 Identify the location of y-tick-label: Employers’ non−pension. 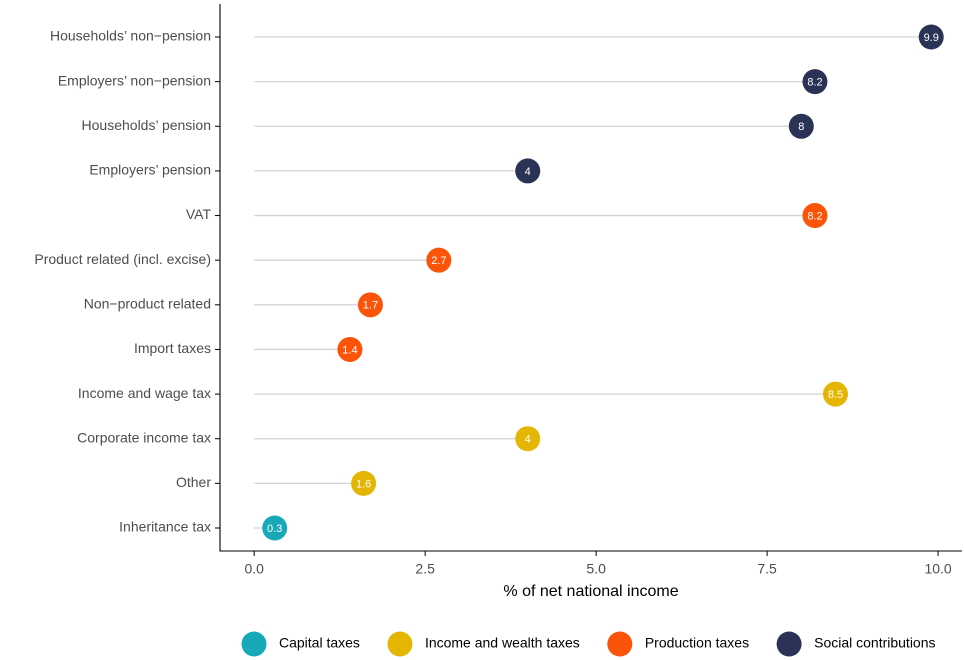
(134, 80).